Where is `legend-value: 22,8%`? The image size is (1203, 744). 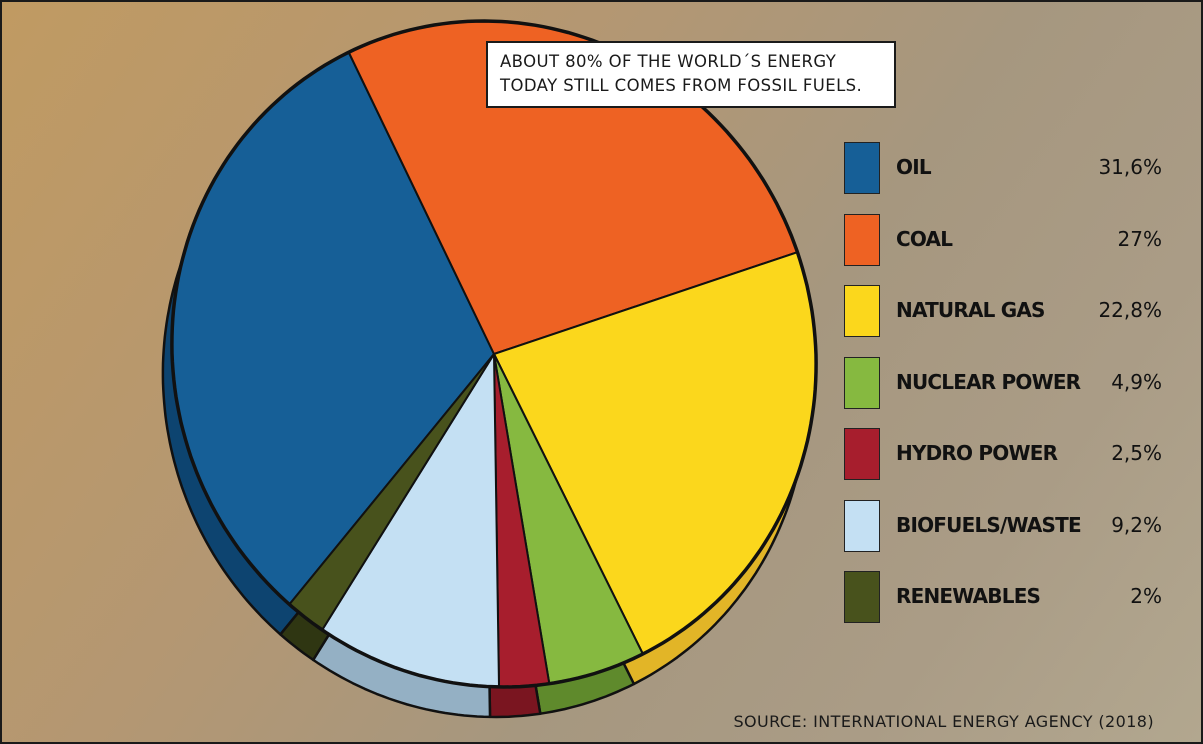 legend-value: 22,8% is located at coordinates (1130, 310).